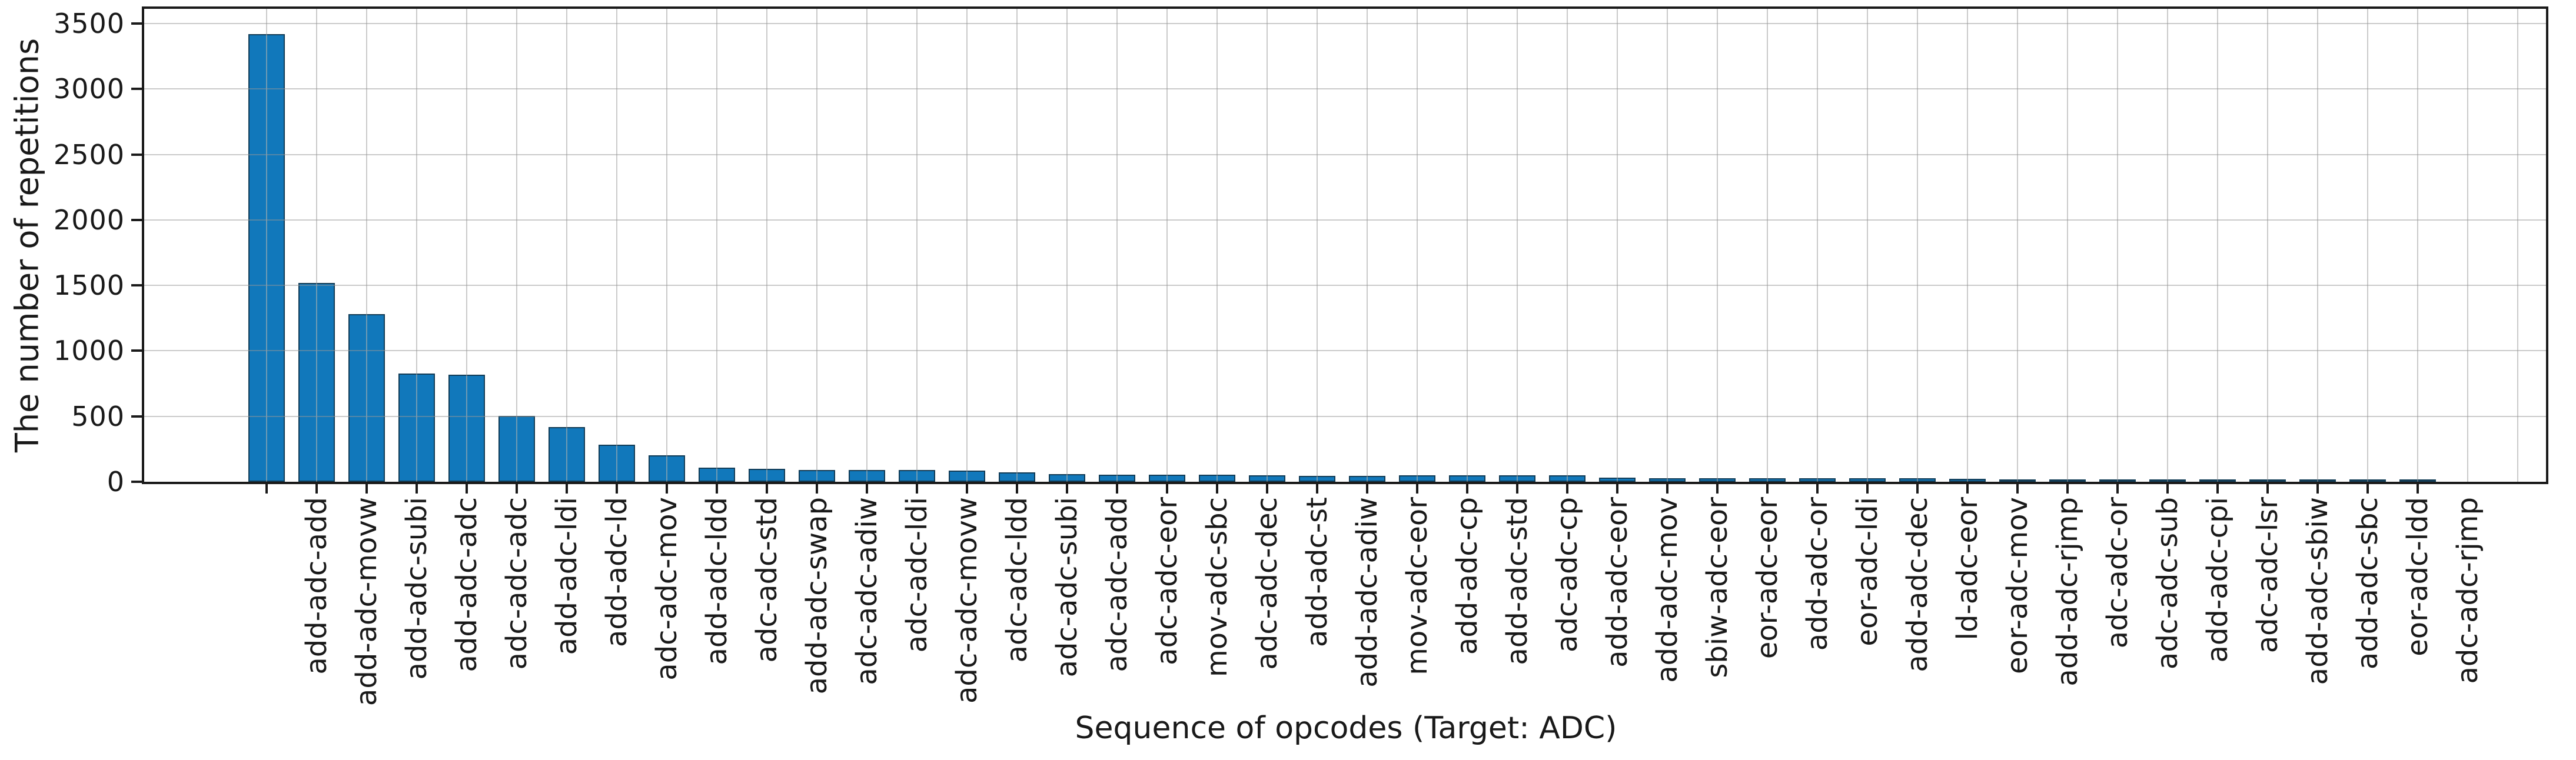 The image size is (2576, 760). I want to click on y-tick-label: 2500, so click(89, 154).